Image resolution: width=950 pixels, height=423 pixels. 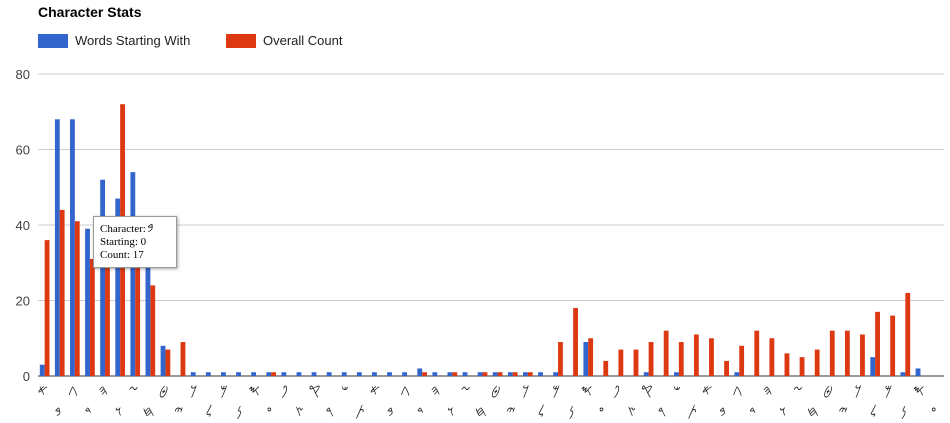 I want to click on y-tick-label: 0, so click(x=26, y=376).